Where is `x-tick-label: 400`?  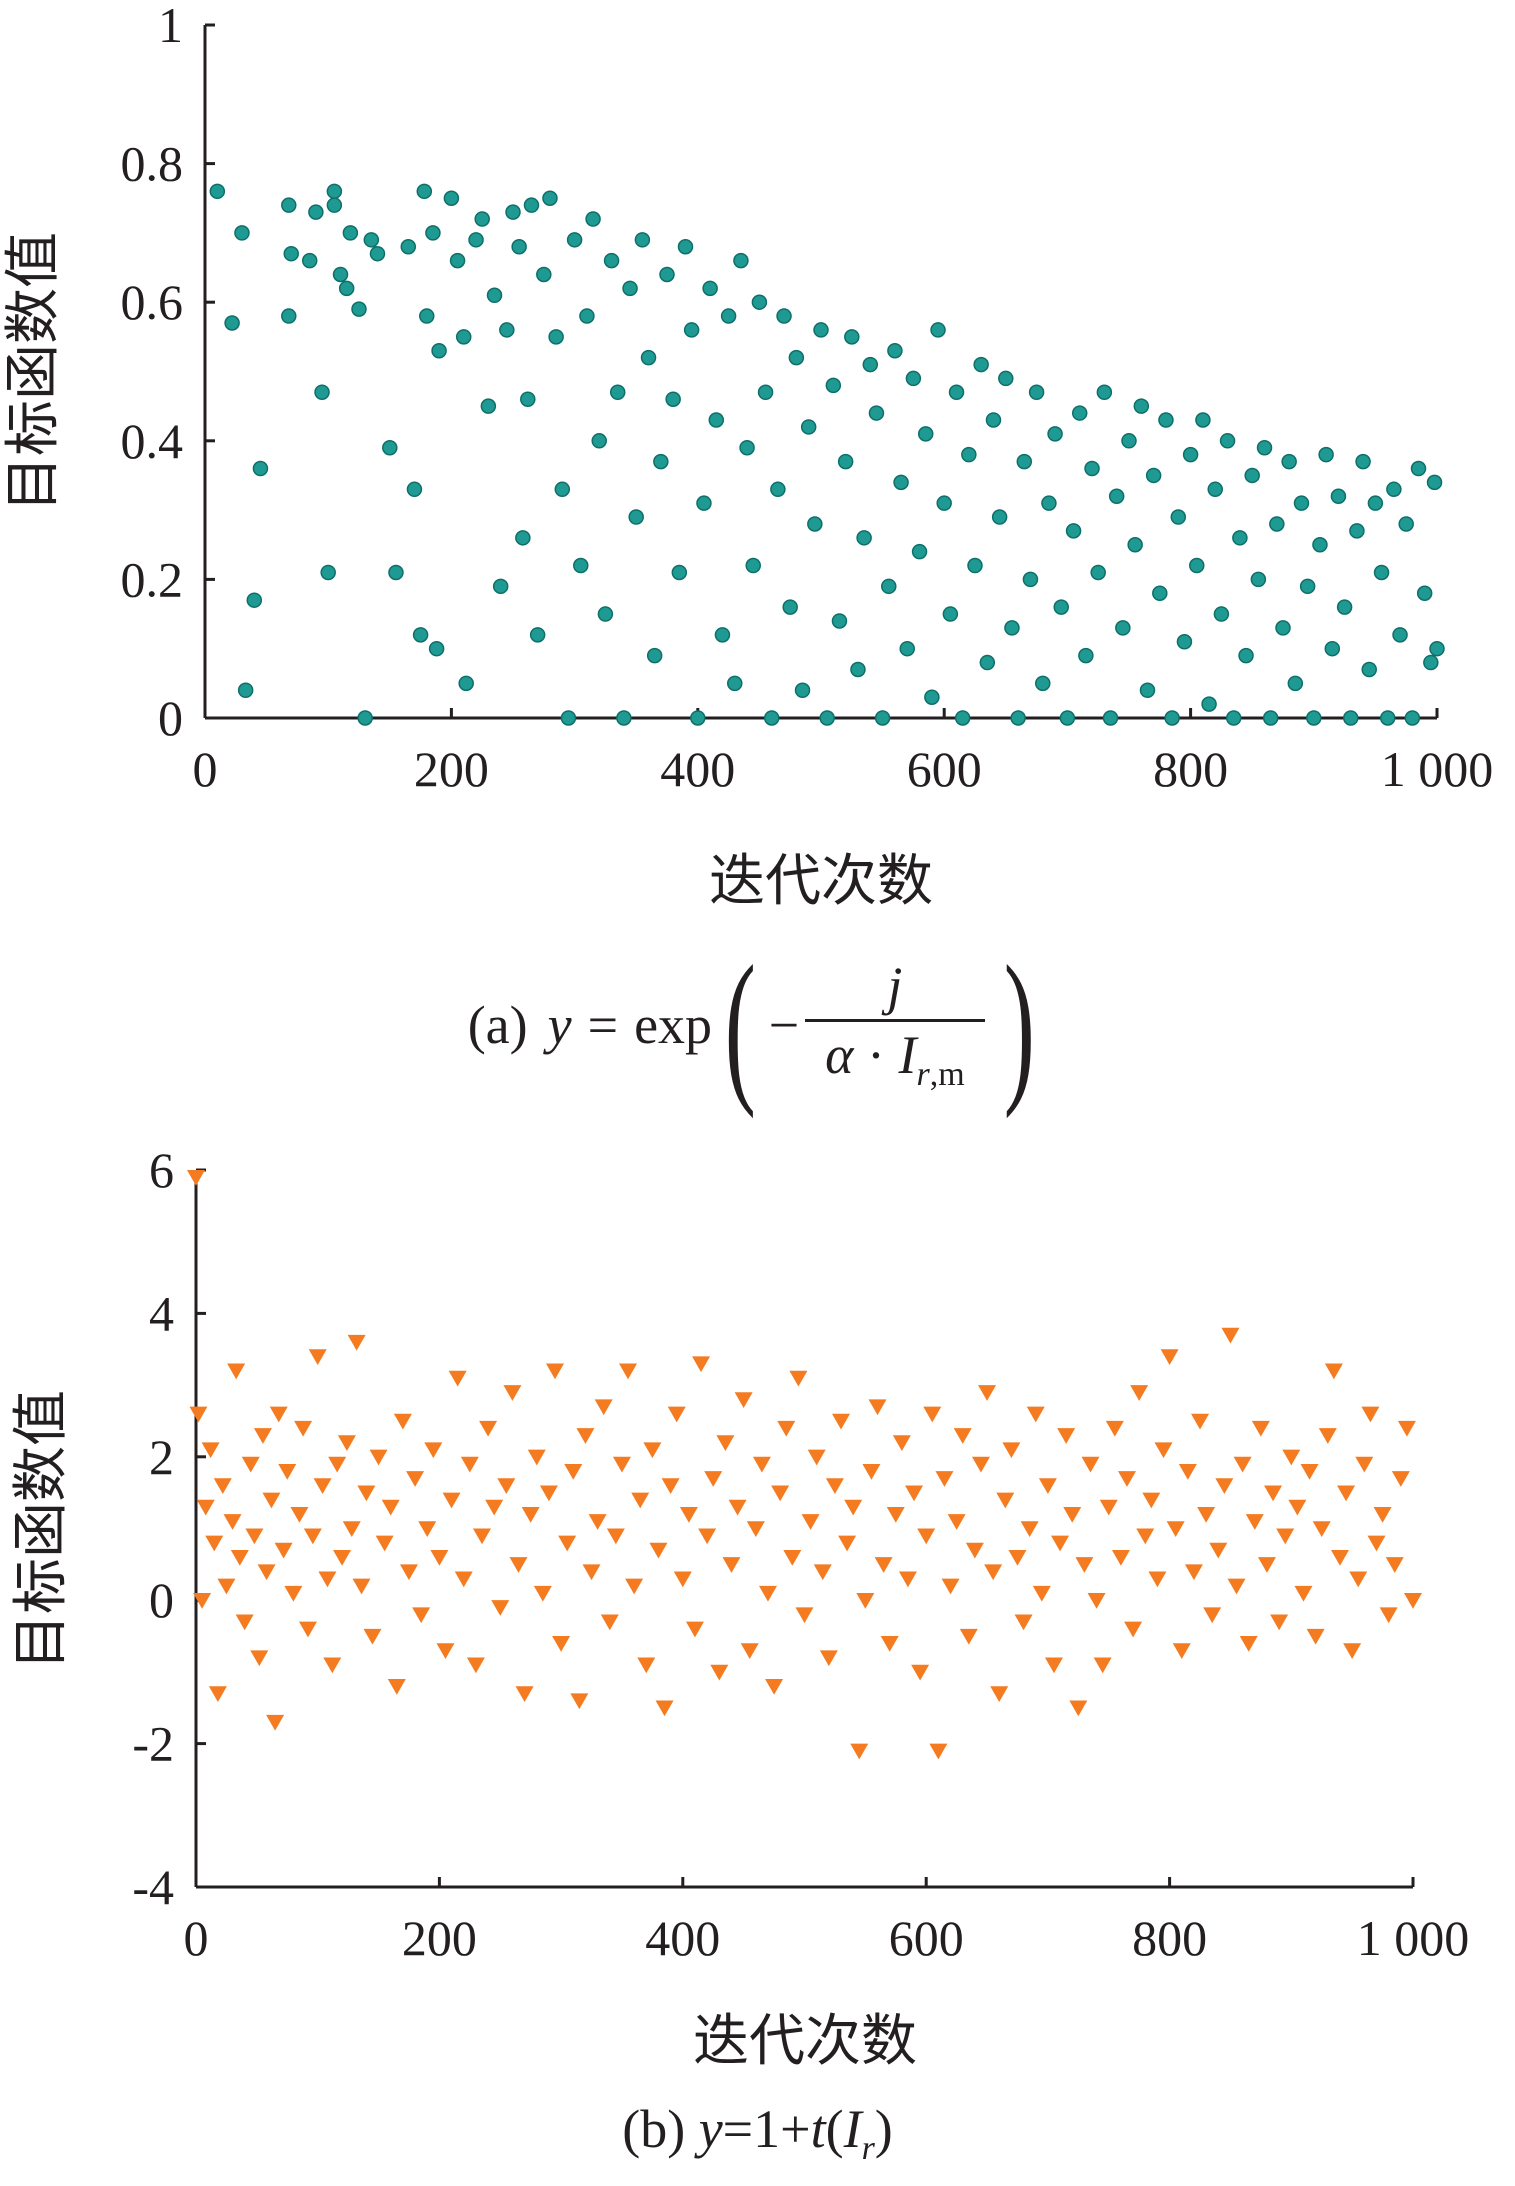 x-tick-label: 400 is located at coordinates (697, 769).